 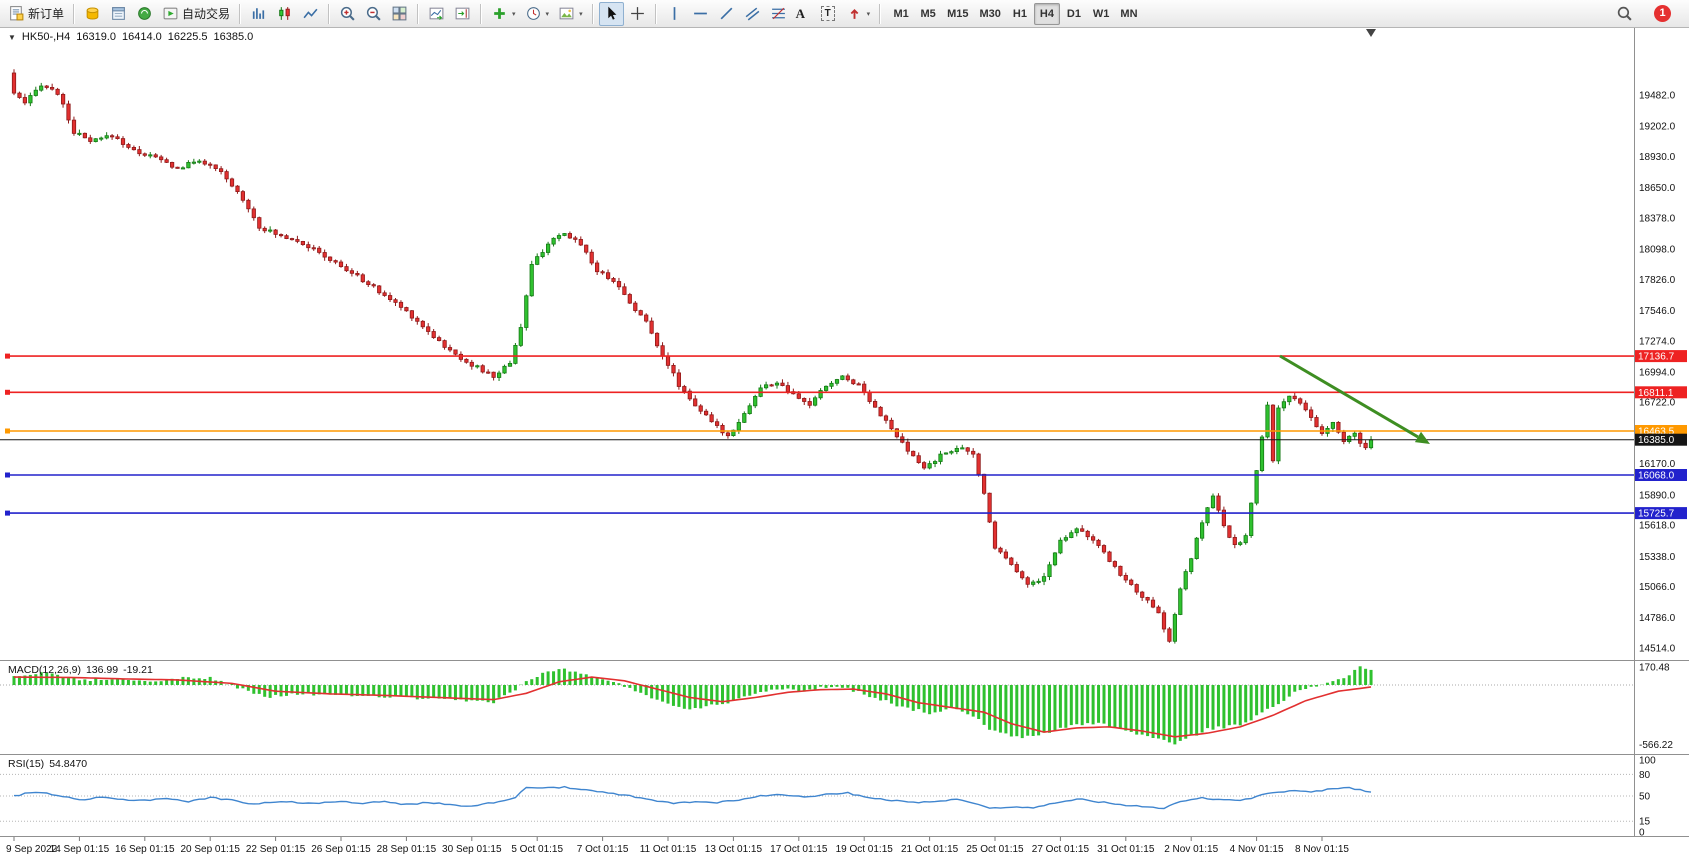 I want to click on trend-arrow-head, so click(x=1422, y=437).